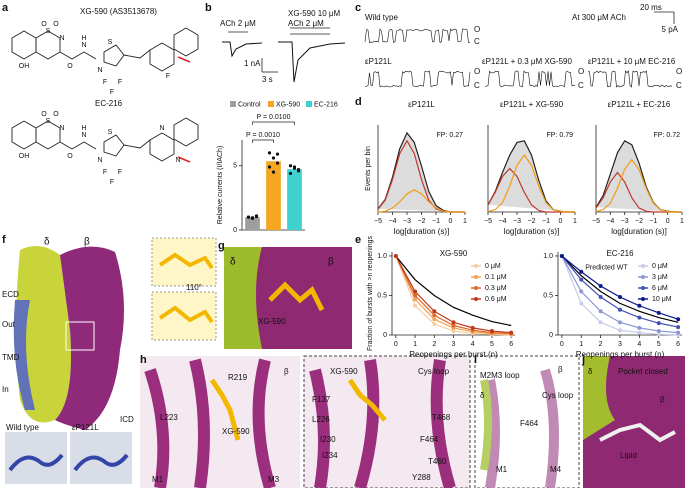 Image resolution: width=685 pixels, height=488 pixels. Describe the element at coordinates (421, 477) in the screenshot. I see `label: Y288` at that location.